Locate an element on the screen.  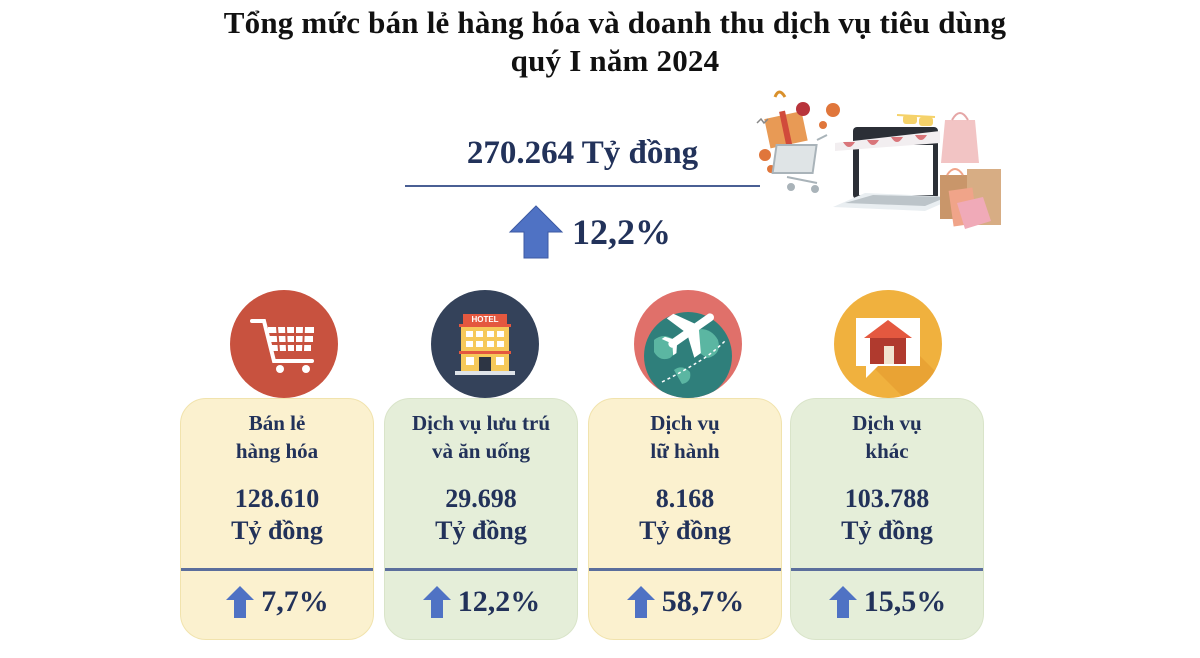
gift-box-icon is located at coordinates (783, 119).